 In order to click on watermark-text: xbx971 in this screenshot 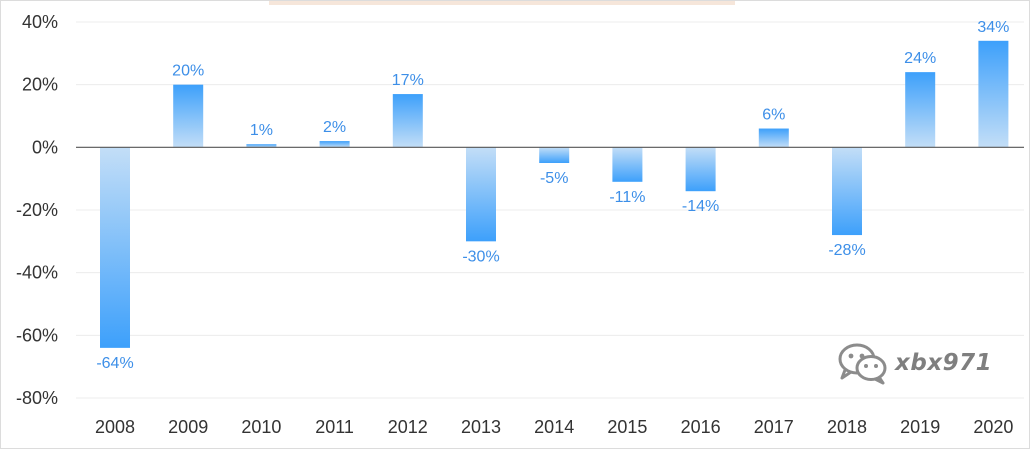, I will do `click(944, 363)`.